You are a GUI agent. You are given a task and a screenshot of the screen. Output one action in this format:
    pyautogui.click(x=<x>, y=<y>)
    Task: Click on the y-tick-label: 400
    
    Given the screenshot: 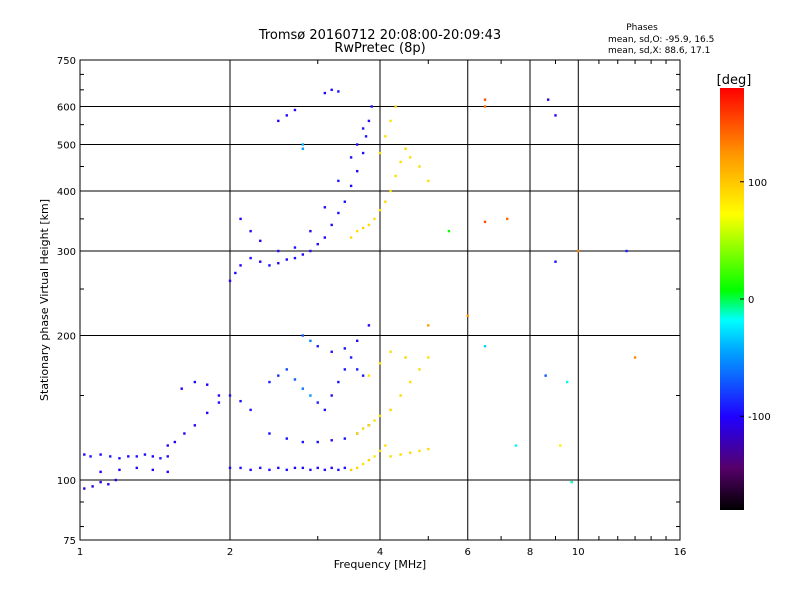 What is the action you would take?
    pyautogui.click(x=66, y=192)
    